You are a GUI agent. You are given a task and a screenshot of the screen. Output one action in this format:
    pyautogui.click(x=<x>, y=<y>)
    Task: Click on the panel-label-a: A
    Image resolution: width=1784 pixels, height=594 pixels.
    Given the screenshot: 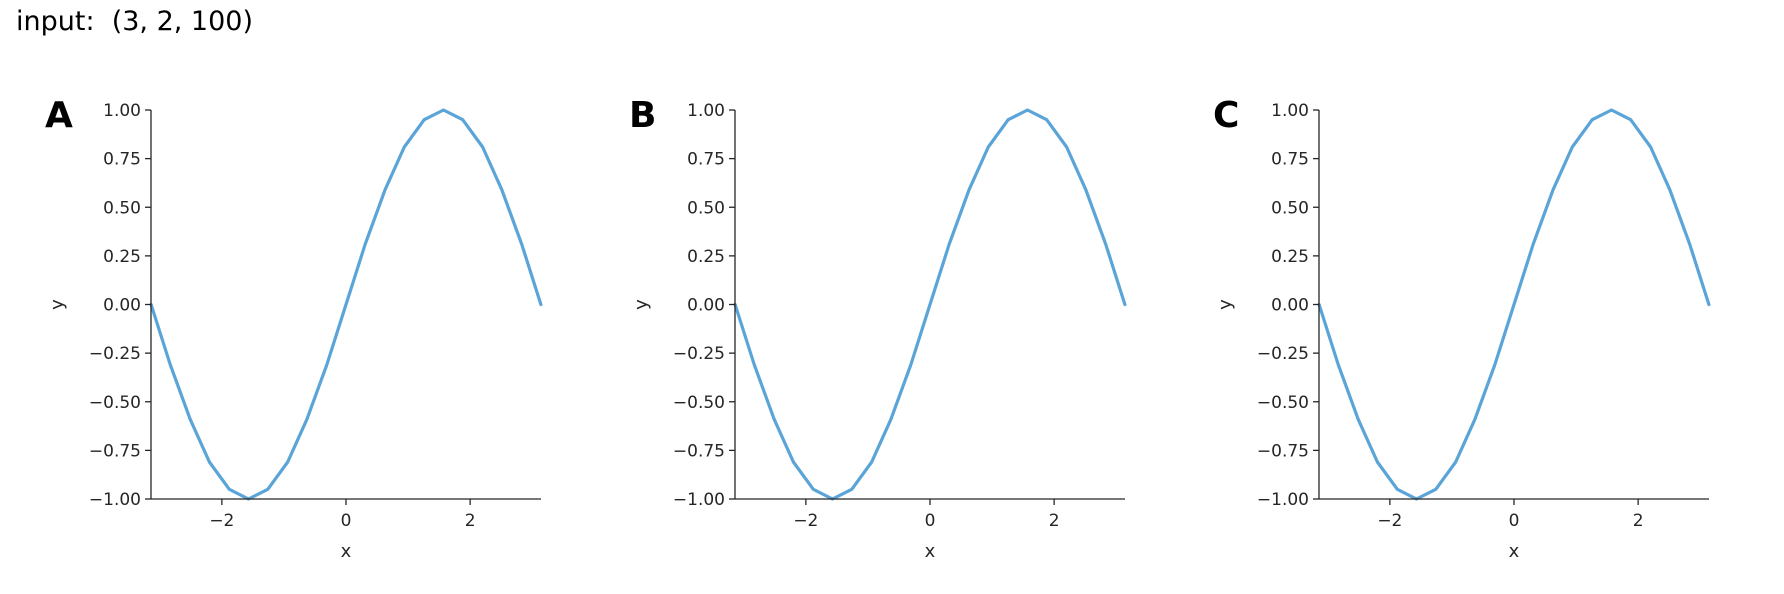 What is the action you would take?
    pyautogui.click(x=59, y=115)
    